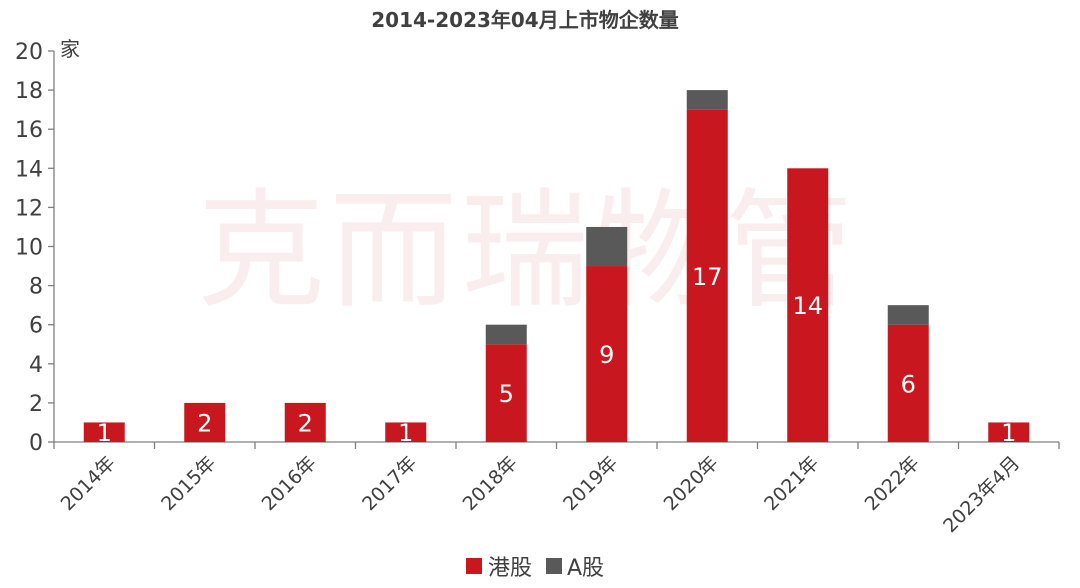  I want to click on y-tick-label: 2, so click(36, 404).